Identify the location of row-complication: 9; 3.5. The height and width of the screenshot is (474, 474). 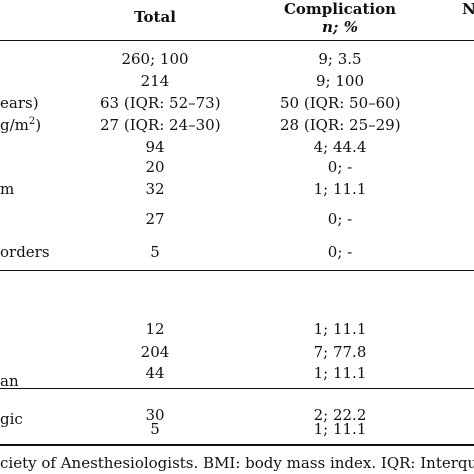
(340, 59).